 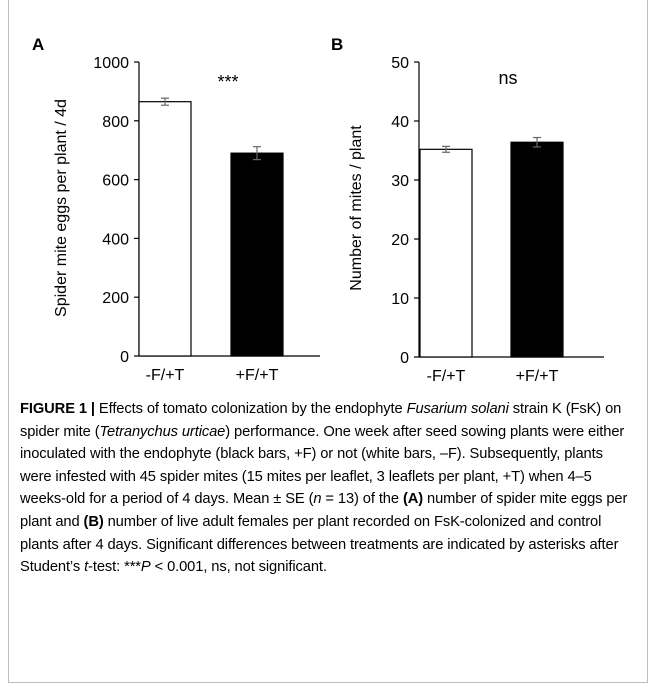 I want to click on panel-a-y-tick-label: 200, so click(x=115, y=298).